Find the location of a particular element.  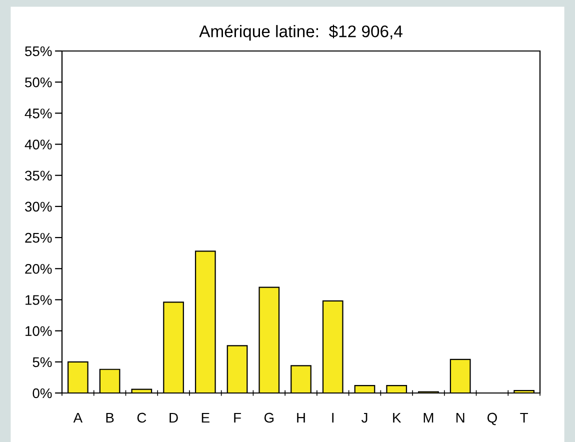

y-tick-label: 25% is located at coordinates (38, 237).